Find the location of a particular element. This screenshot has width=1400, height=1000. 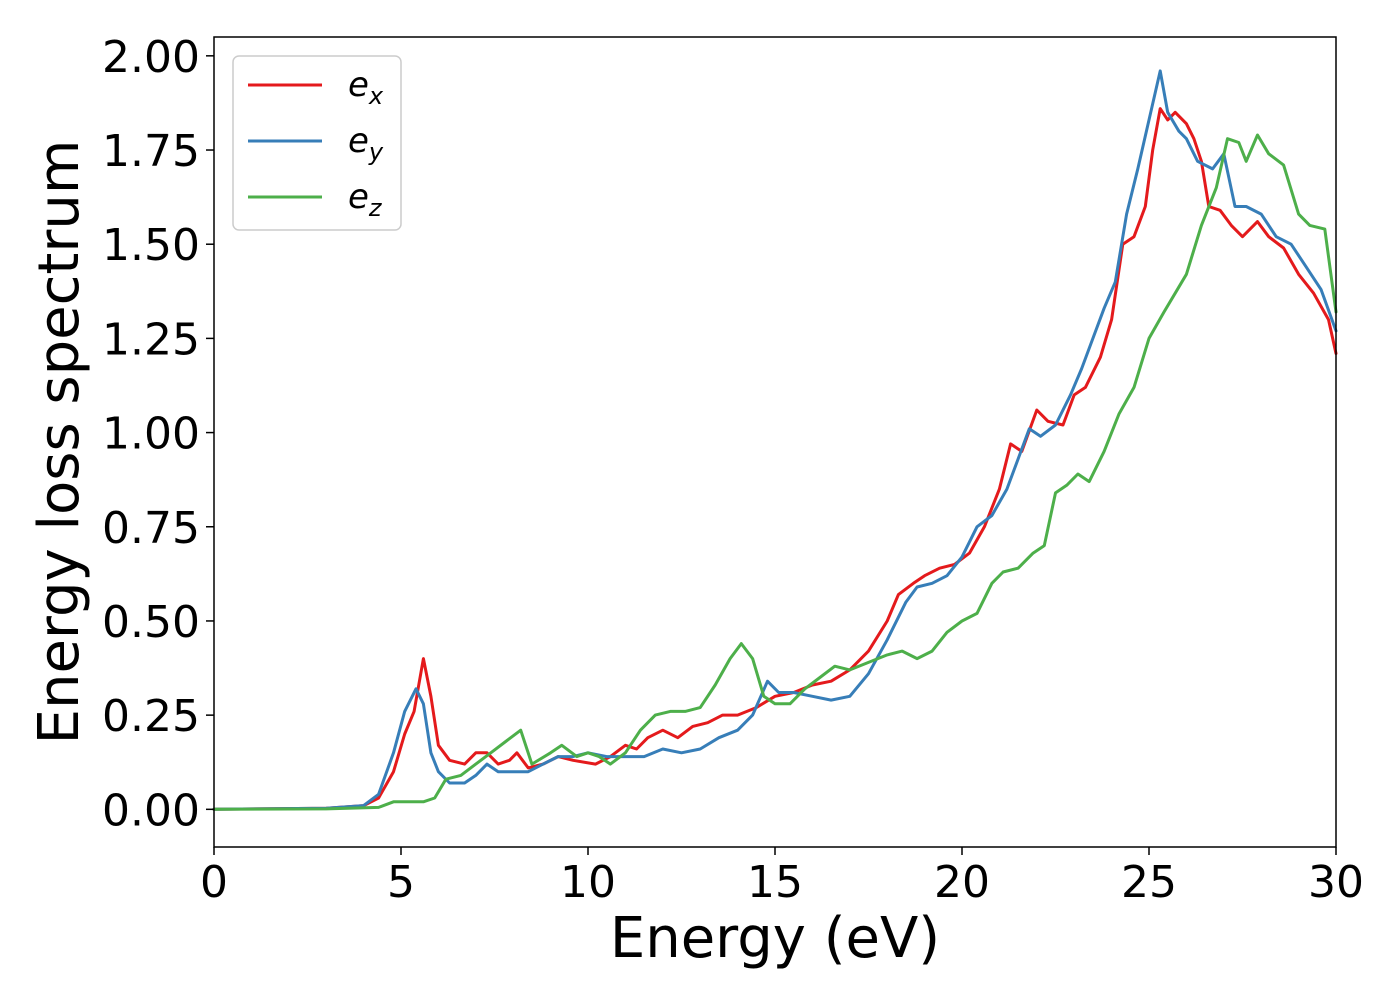

x-tick-label: 15 is located at coordinates (775, 882).